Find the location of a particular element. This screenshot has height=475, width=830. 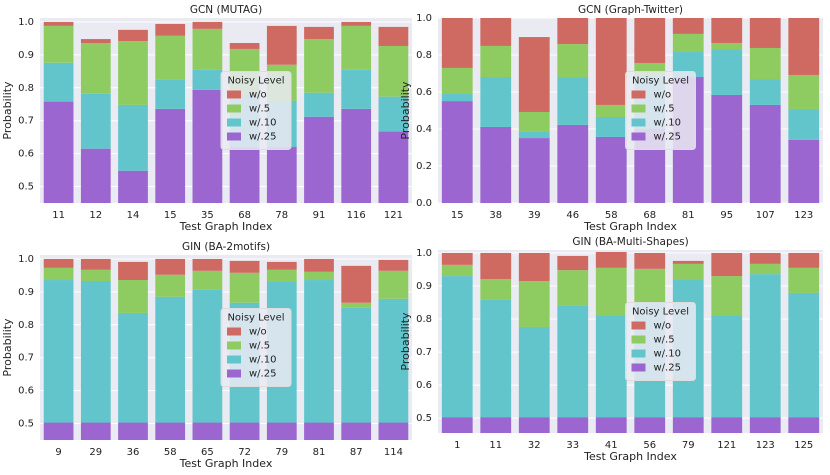

x-tick-label: 68 is located at coordinates (649, 215).